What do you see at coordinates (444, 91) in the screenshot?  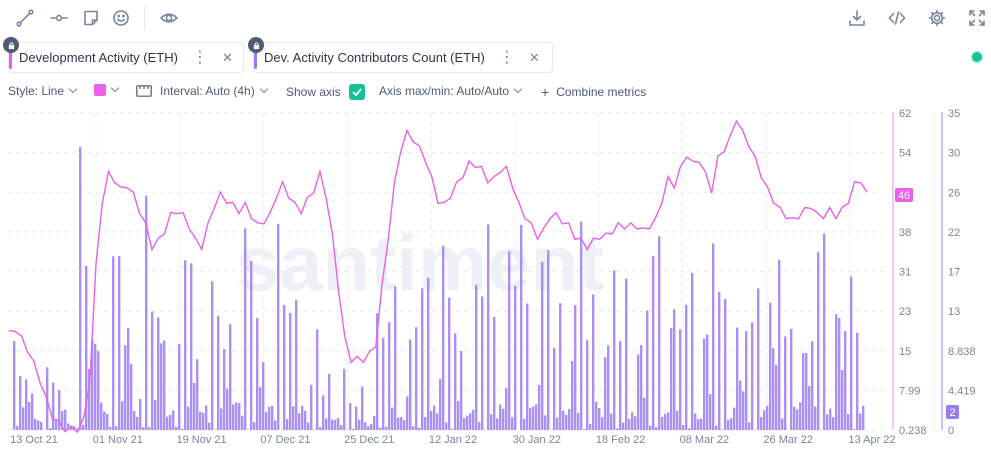 I see `axis-maxmin-label: Axis max/min: Auto/Auto` at bounding box center [444, 91].